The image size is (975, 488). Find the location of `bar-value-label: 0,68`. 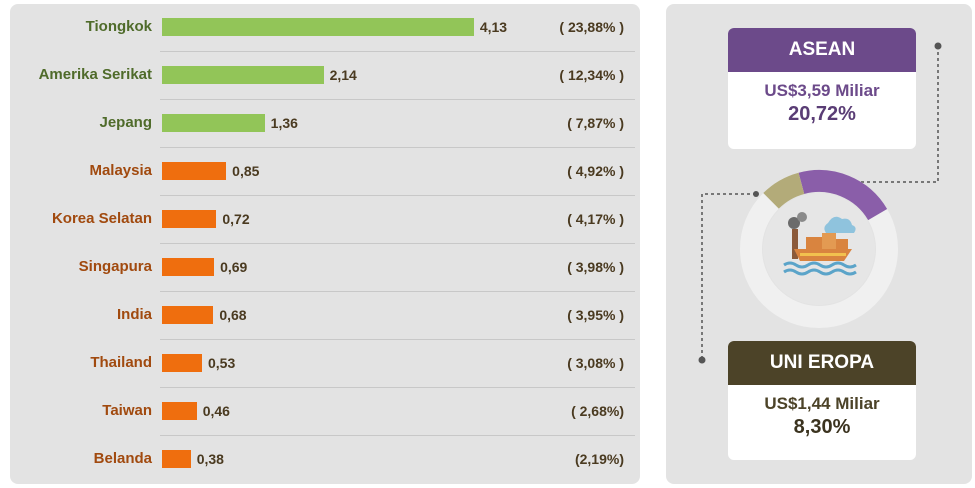

bar-value-label: 0,68 is located at coordinates (233, 315).